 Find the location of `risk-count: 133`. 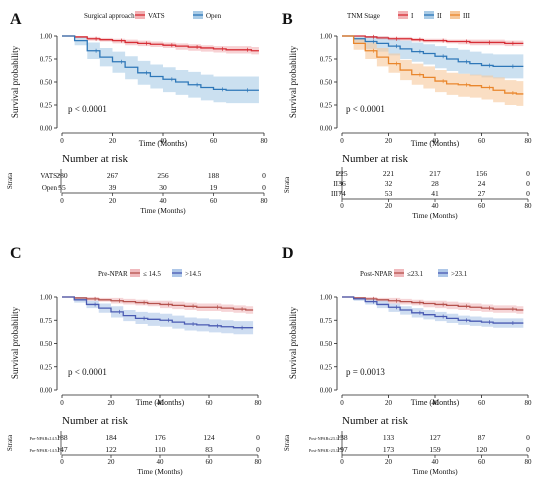

risk-count: 133 is located at coordinates (389, 437).